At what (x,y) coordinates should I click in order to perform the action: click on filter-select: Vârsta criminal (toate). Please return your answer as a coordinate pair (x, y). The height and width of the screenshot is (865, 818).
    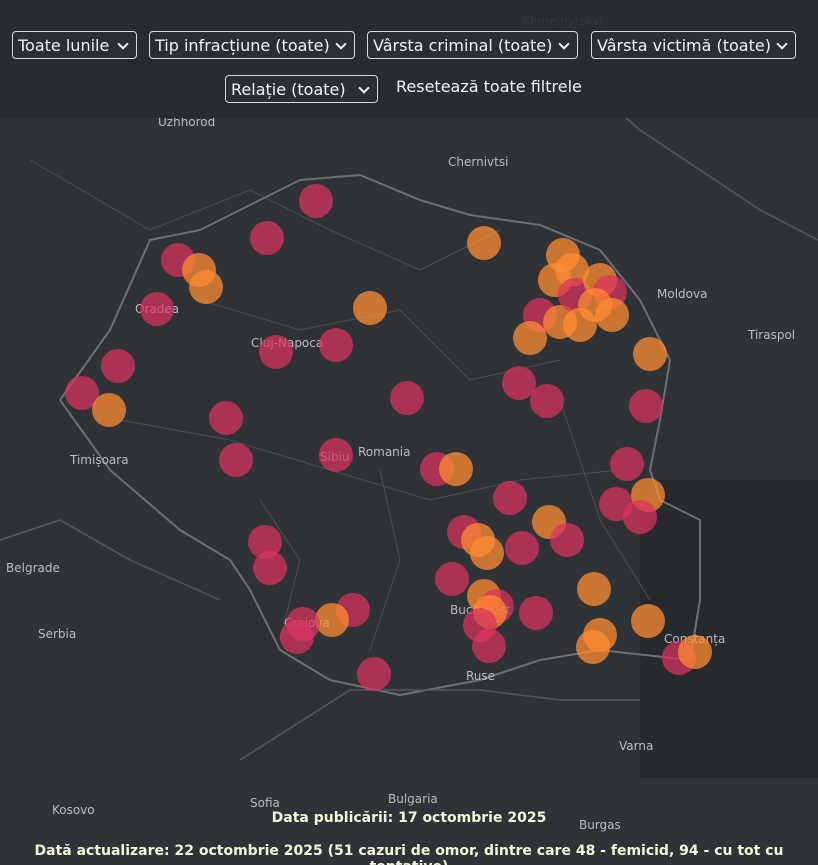
    Looking at the image, I should click on (472, 45).